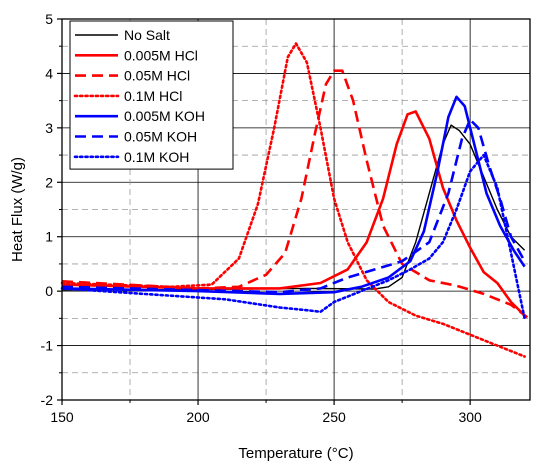  I want to click on y-tick-label: 3, so click(49, 128).